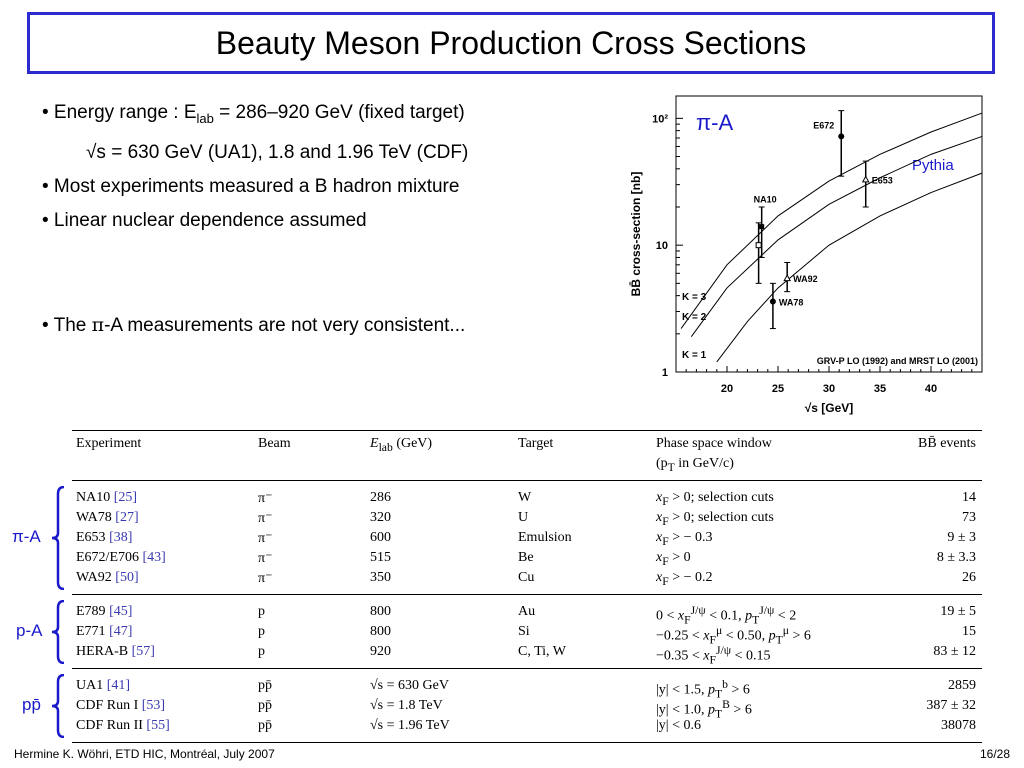 Image resolution: width=1024 pixels, height=768 pixels. Describe the element at coordinates (93, 611) in the screenshot. I see `experiment-name: E789` at that location.